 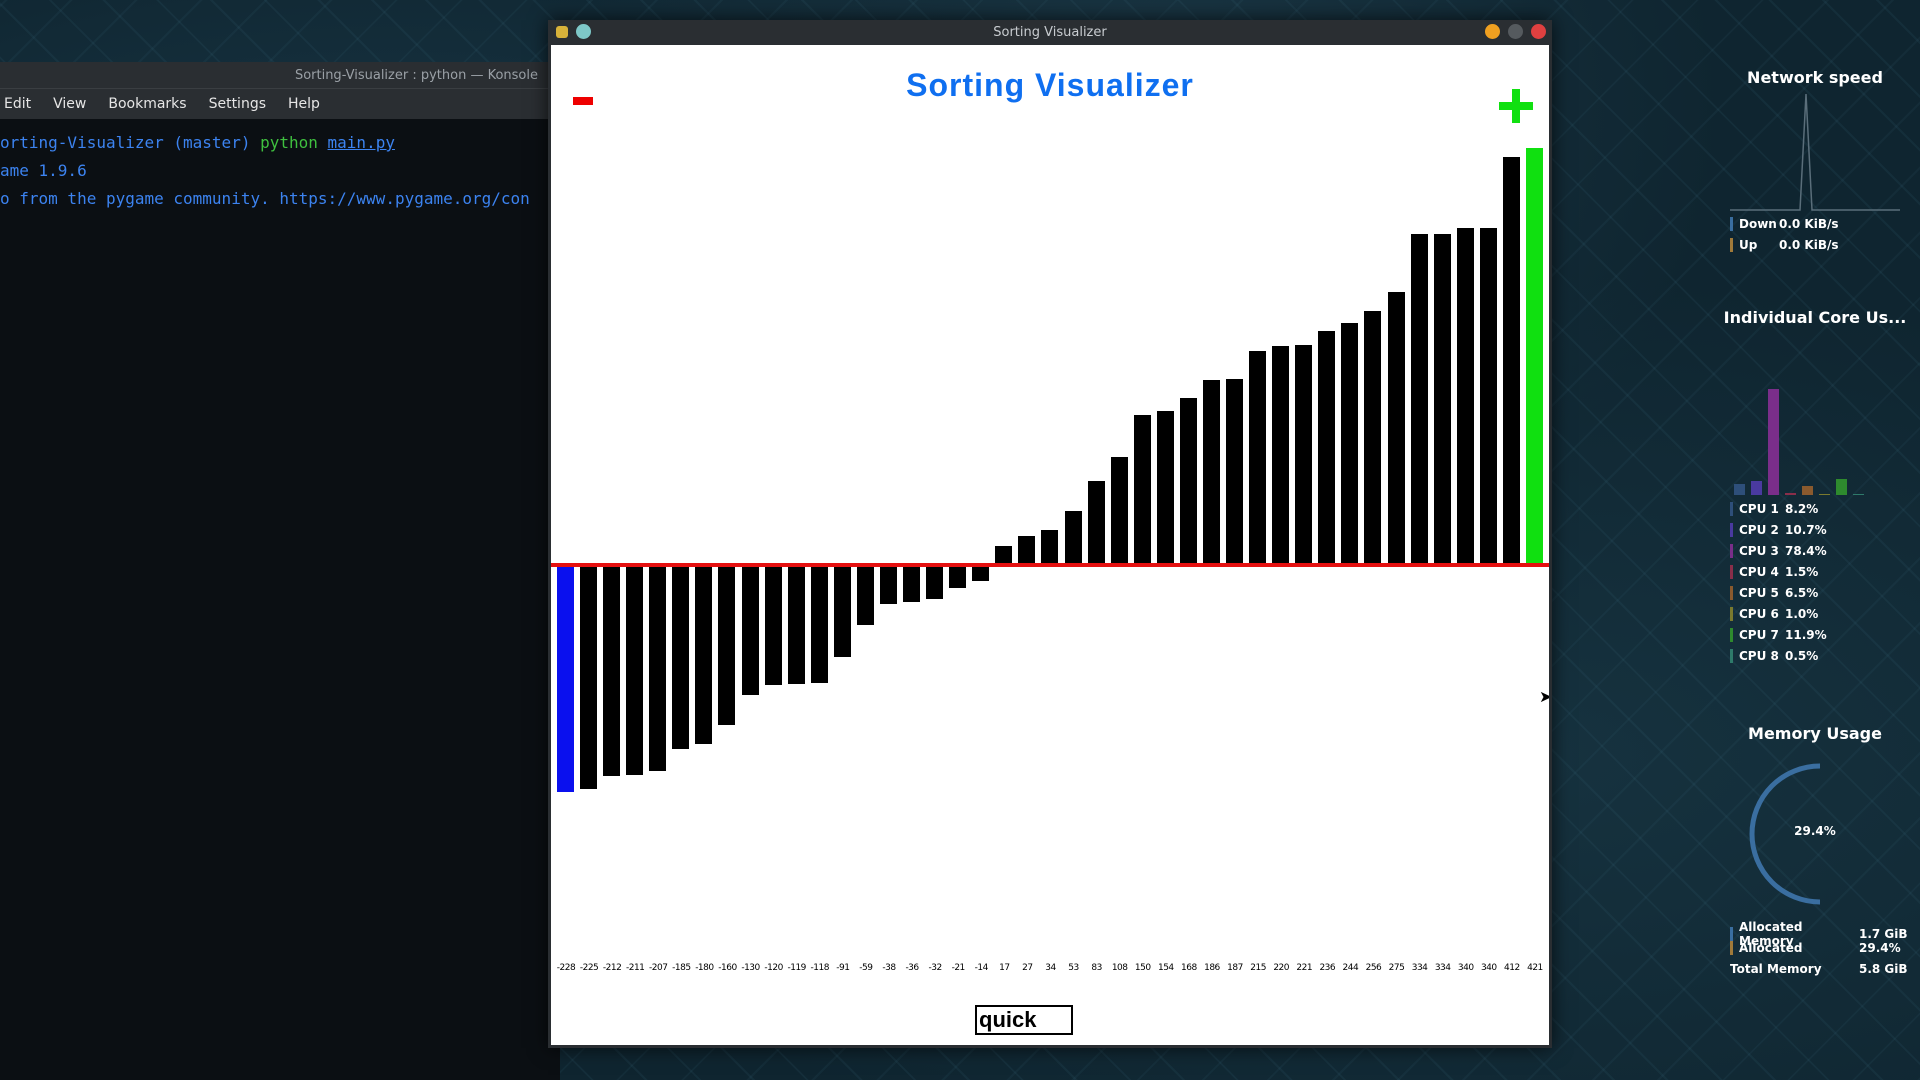 What do you see at coordinates (1050, 968) in the screenshot?
I see `tick-label: 34` at bounding box center [1050, 968].